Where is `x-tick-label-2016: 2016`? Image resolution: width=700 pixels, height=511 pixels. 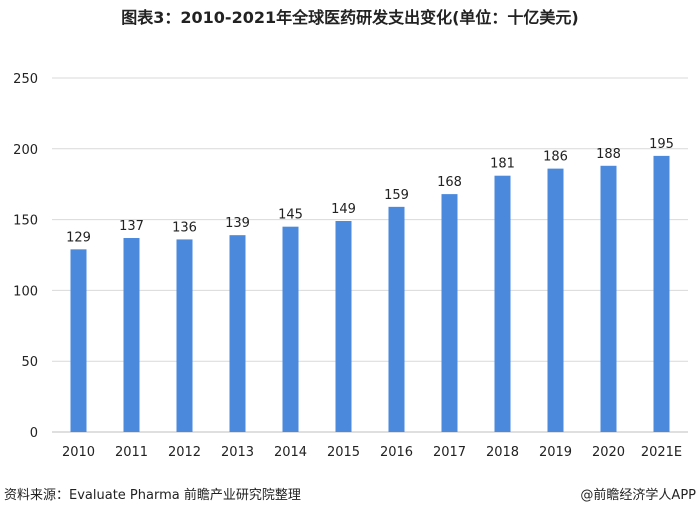 x-tick-label-2016: 2016 is located at coordinates (396, 452).